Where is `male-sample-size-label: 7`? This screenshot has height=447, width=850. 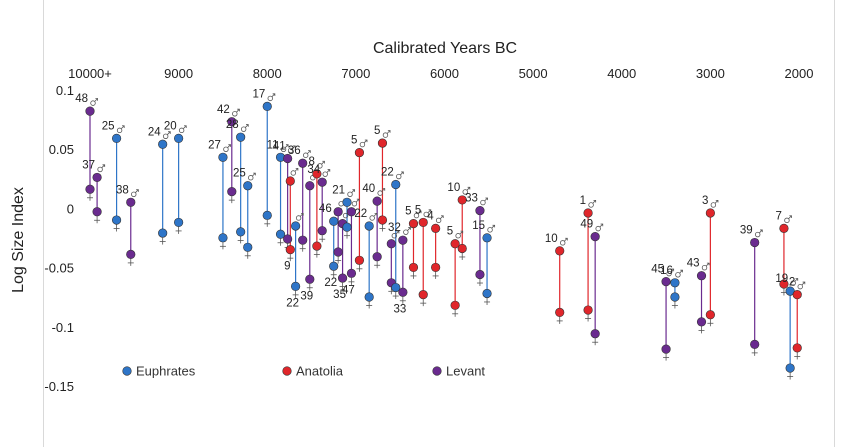 male-sample-size-label: 7 is located at coordinates (779, 216).